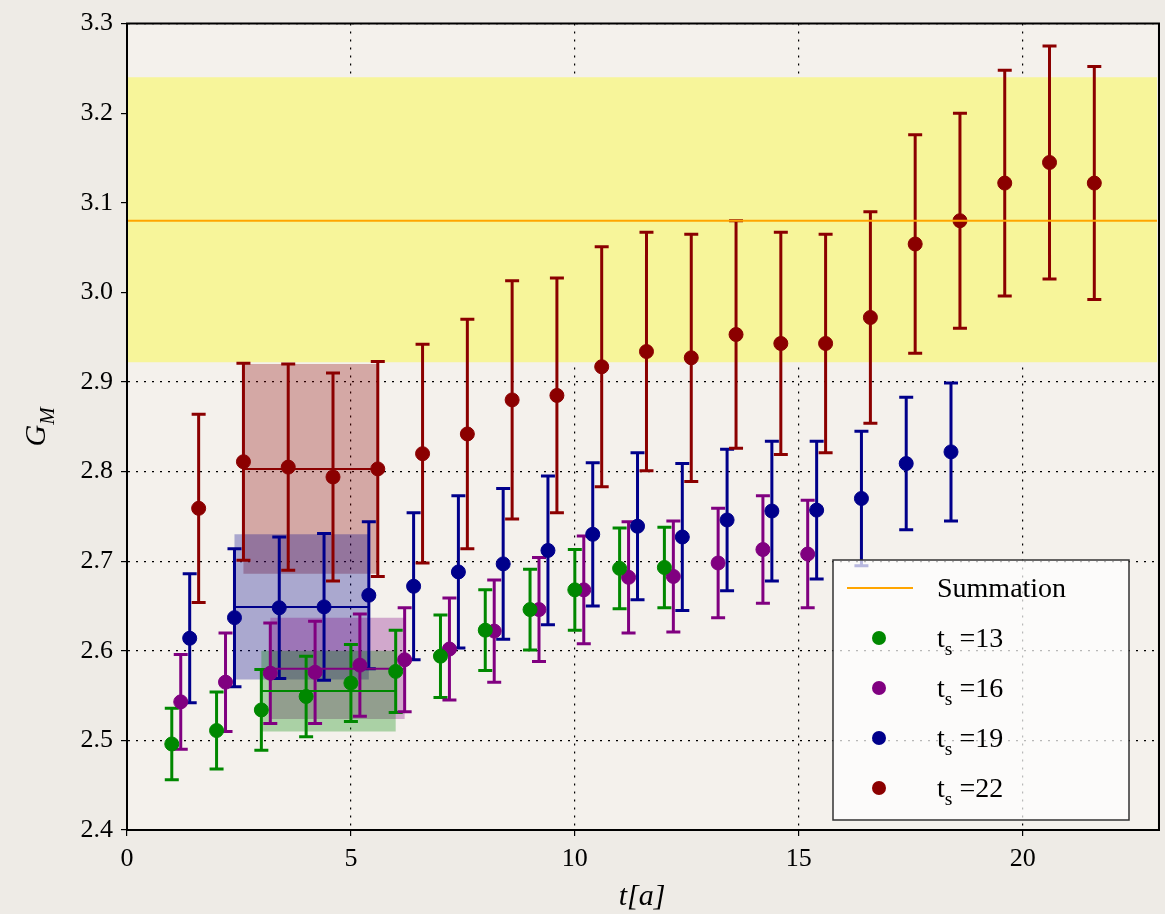 This screenshot has height=914, width=1165. What do you see at coordinates (127, 858) in the screenshot?
I see `x-tick-label: 0` at bounding box center [127, 858].